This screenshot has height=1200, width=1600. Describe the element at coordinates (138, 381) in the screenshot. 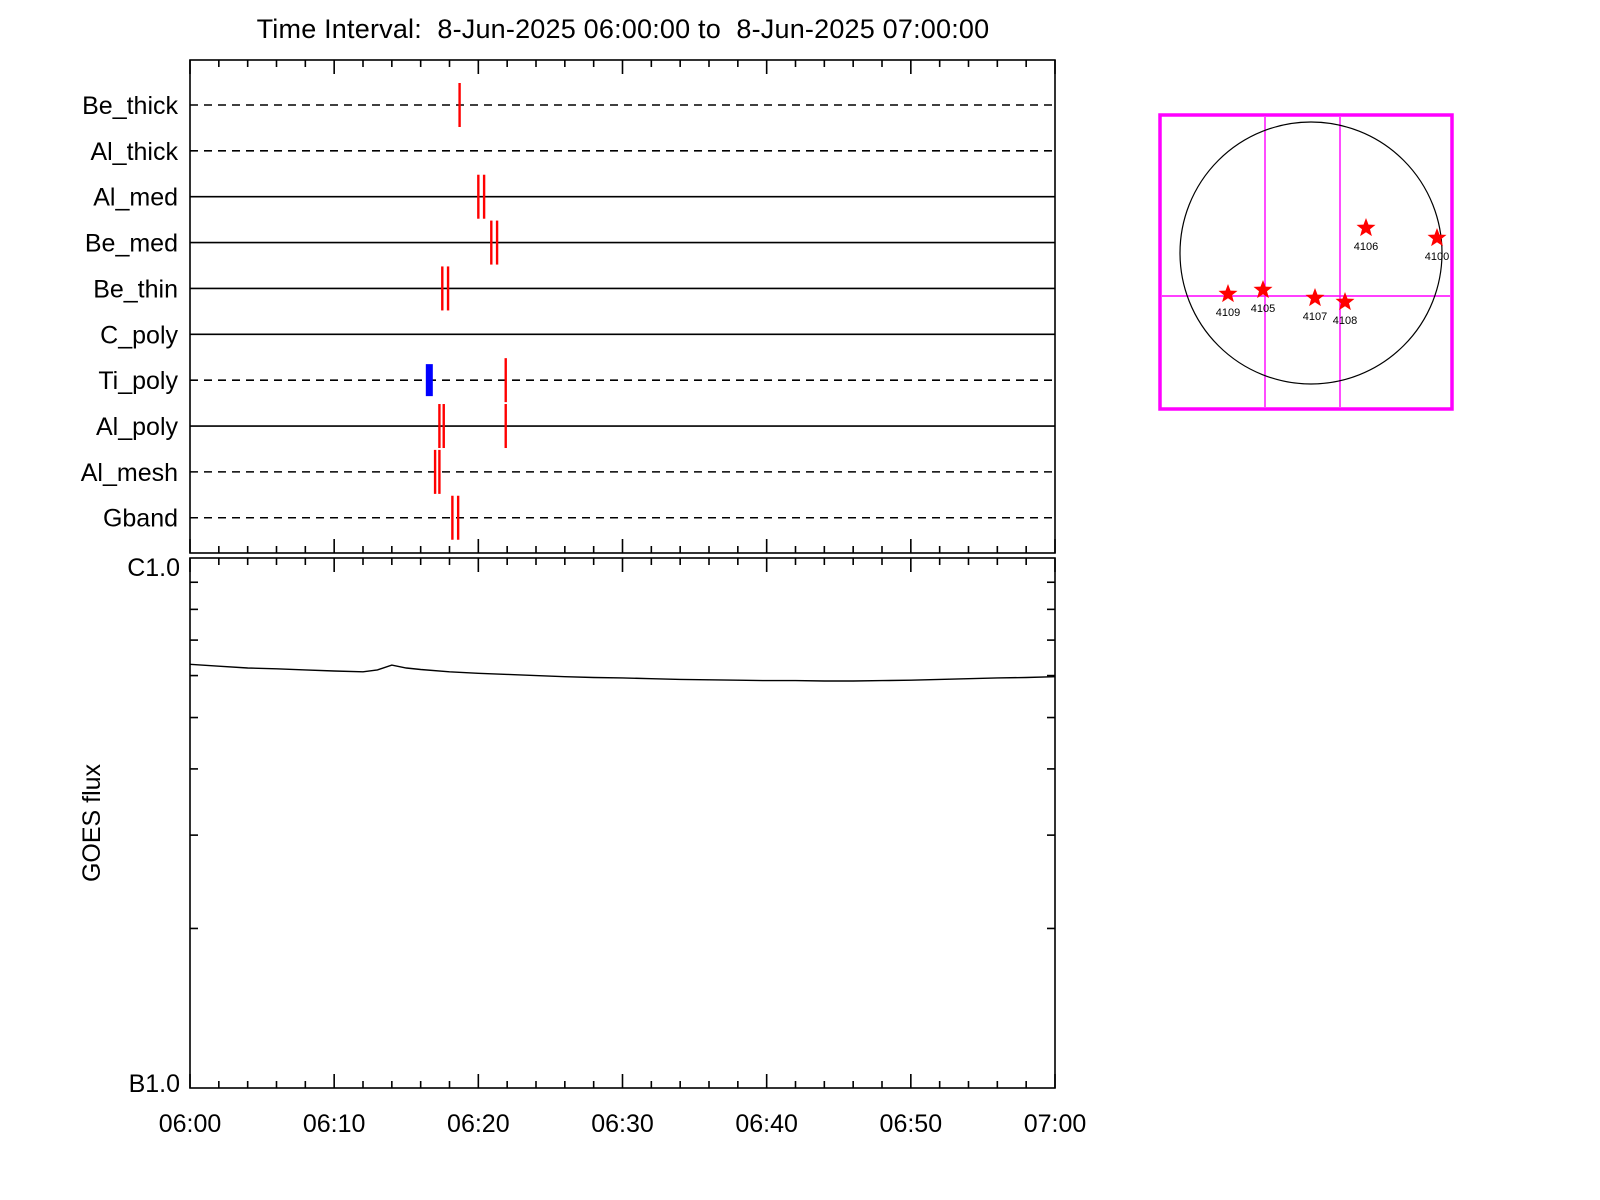

I see `filter-row-label: Ti_poly` at that location.